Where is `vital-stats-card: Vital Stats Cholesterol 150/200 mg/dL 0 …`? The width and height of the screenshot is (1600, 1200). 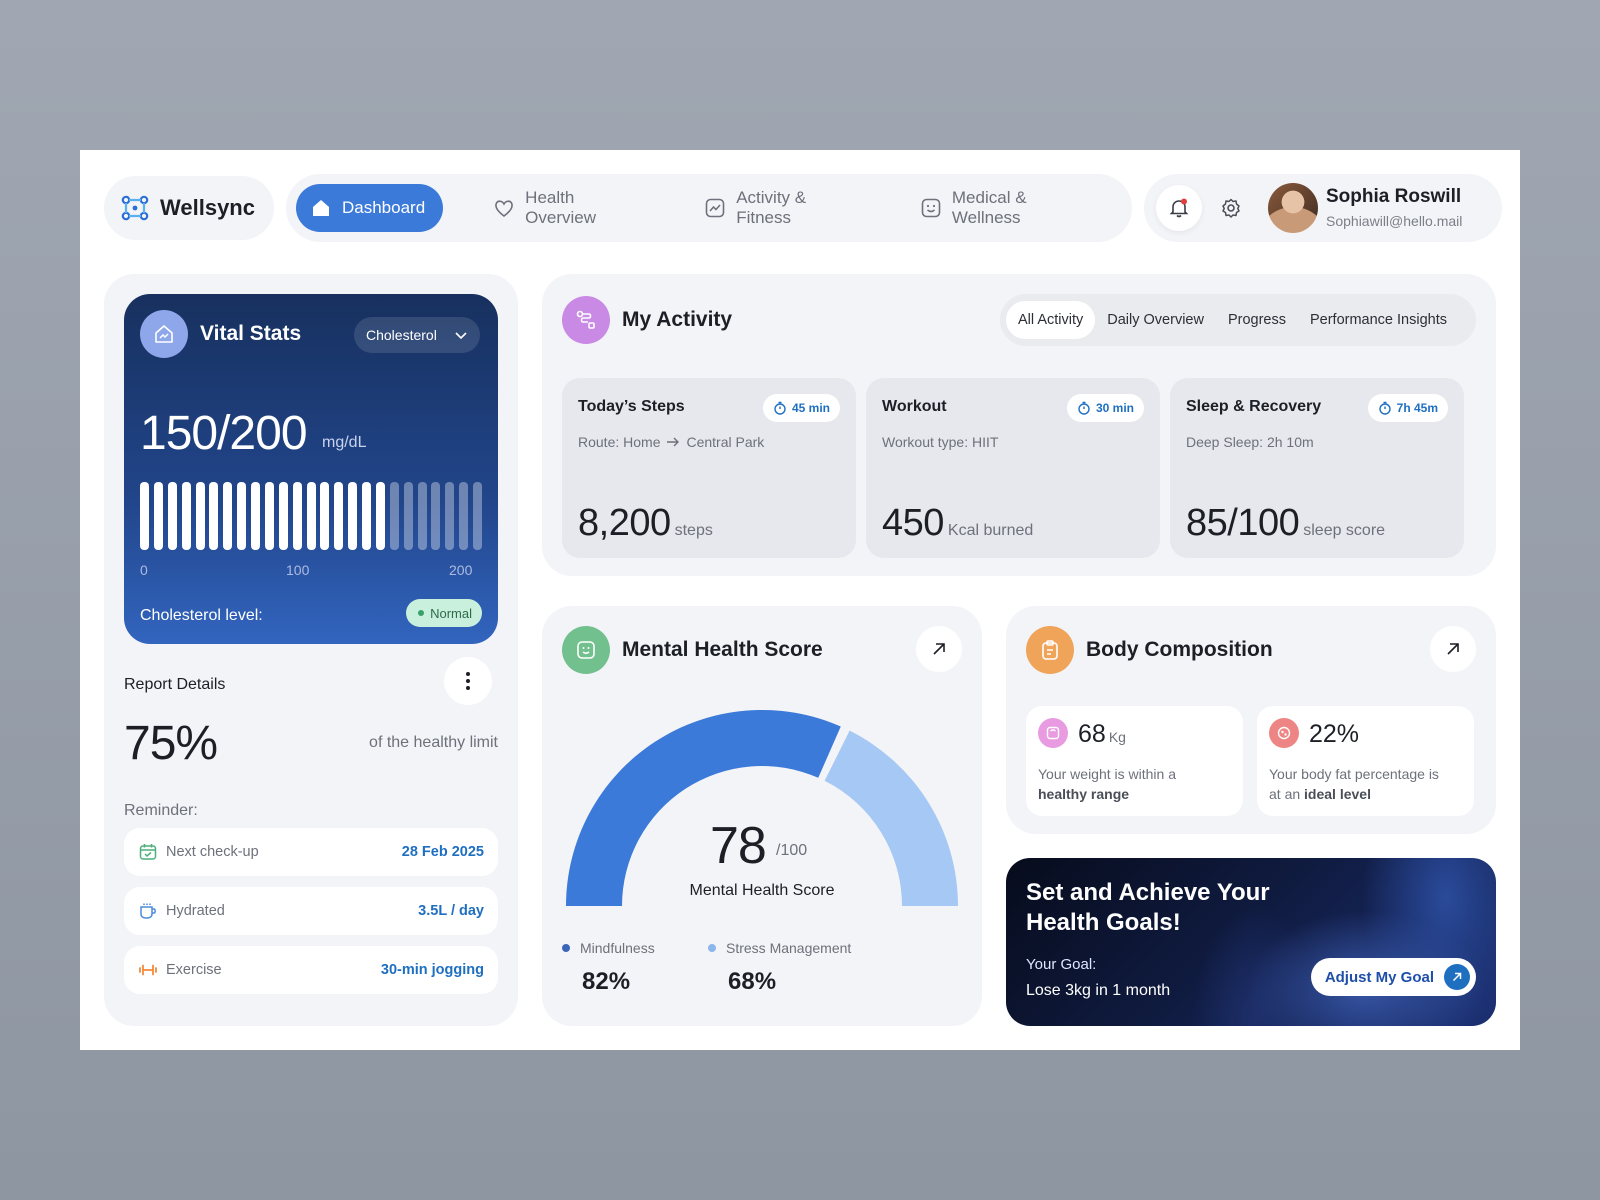 vital-stats-card: Vital Stats Cholesterol 150/200 mg/dL 0 … is located at coordinates (311, 469).